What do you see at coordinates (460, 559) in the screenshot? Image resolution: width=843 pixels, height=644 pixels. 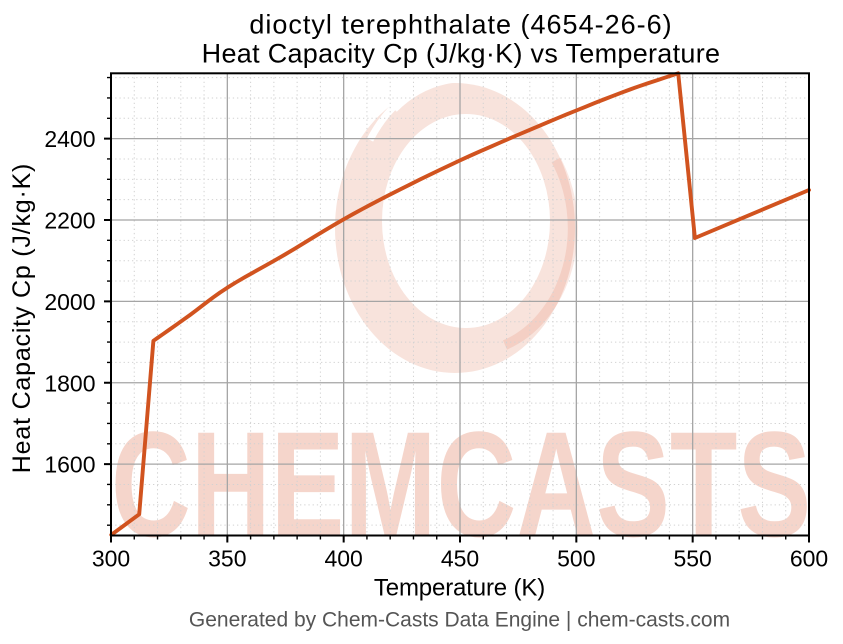 I see `svg-text: 450` at bounding box center [460, 559].